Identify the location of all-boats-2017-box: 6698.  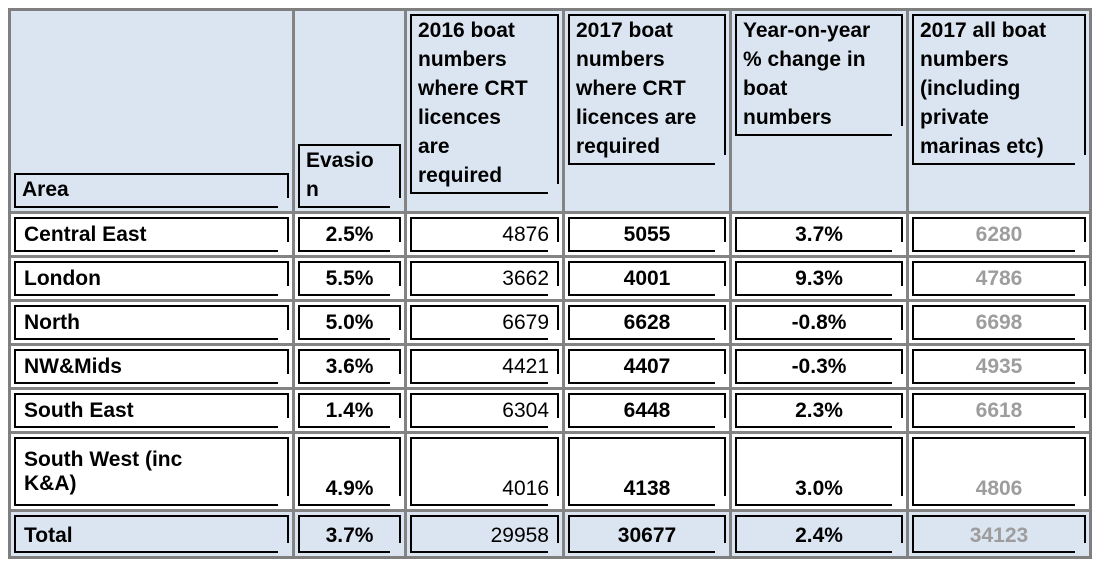
(999, 322).